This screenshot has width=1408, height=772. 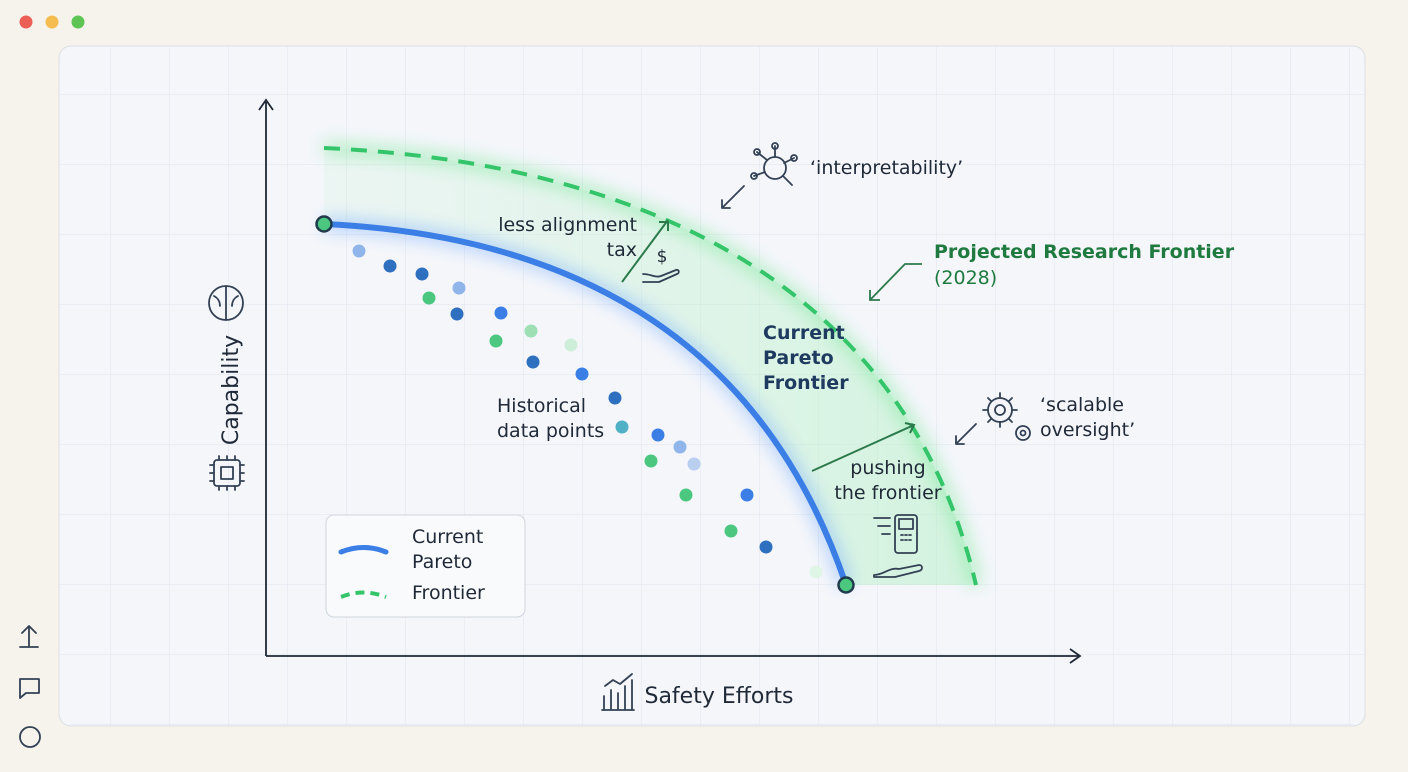 I want to click on annotation: data points, so click(x=550, y=431).